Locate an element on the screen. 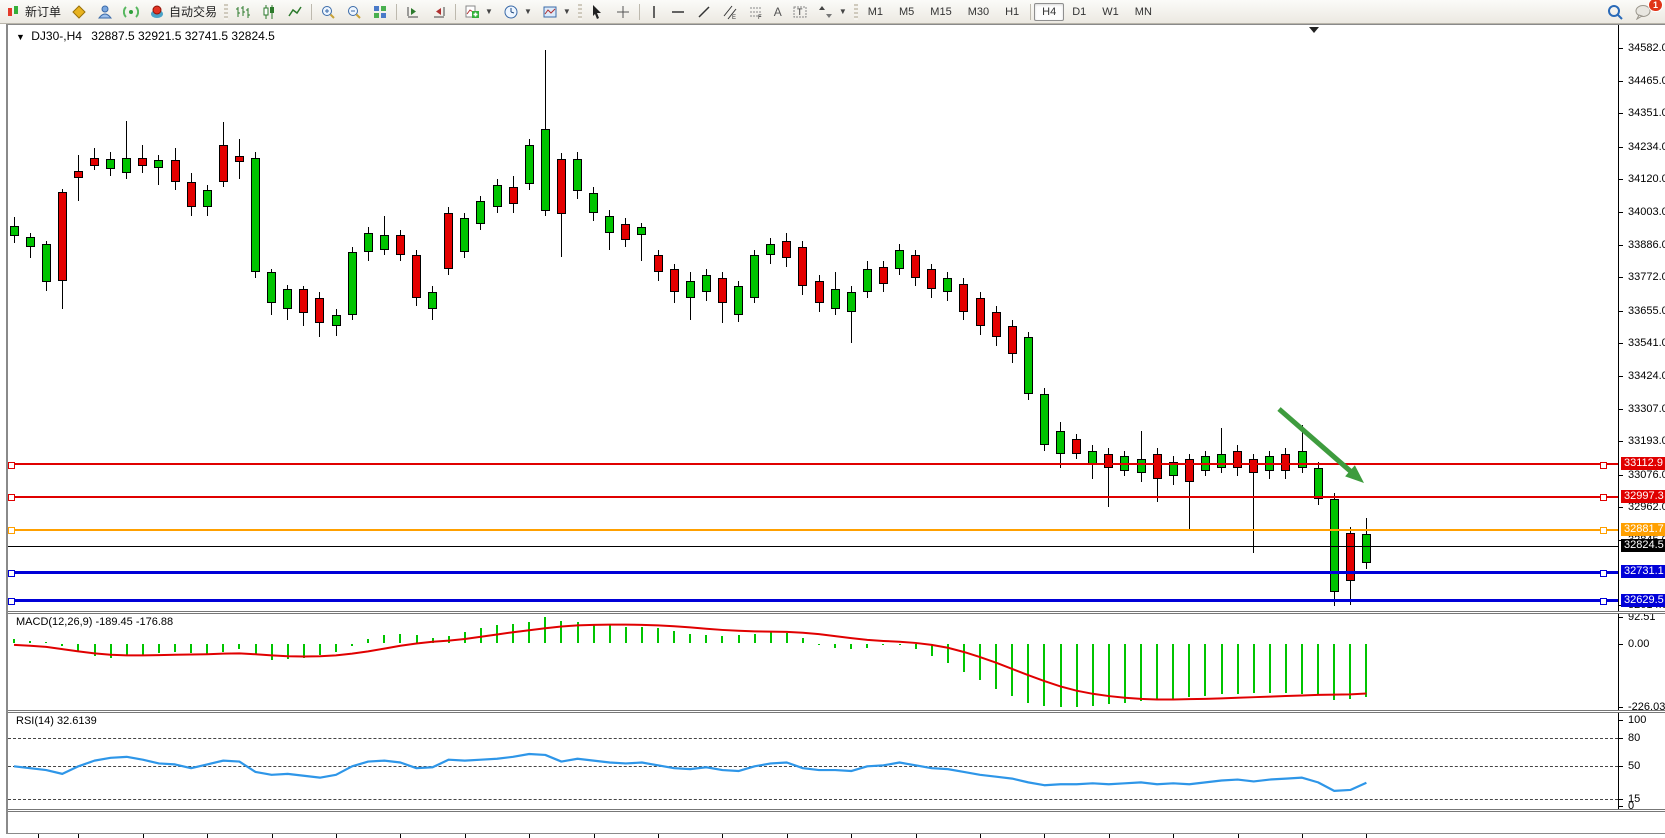 This screenshot has width=1665, height=838. fibonacci-icon: F is located at coordinates (756, 12).